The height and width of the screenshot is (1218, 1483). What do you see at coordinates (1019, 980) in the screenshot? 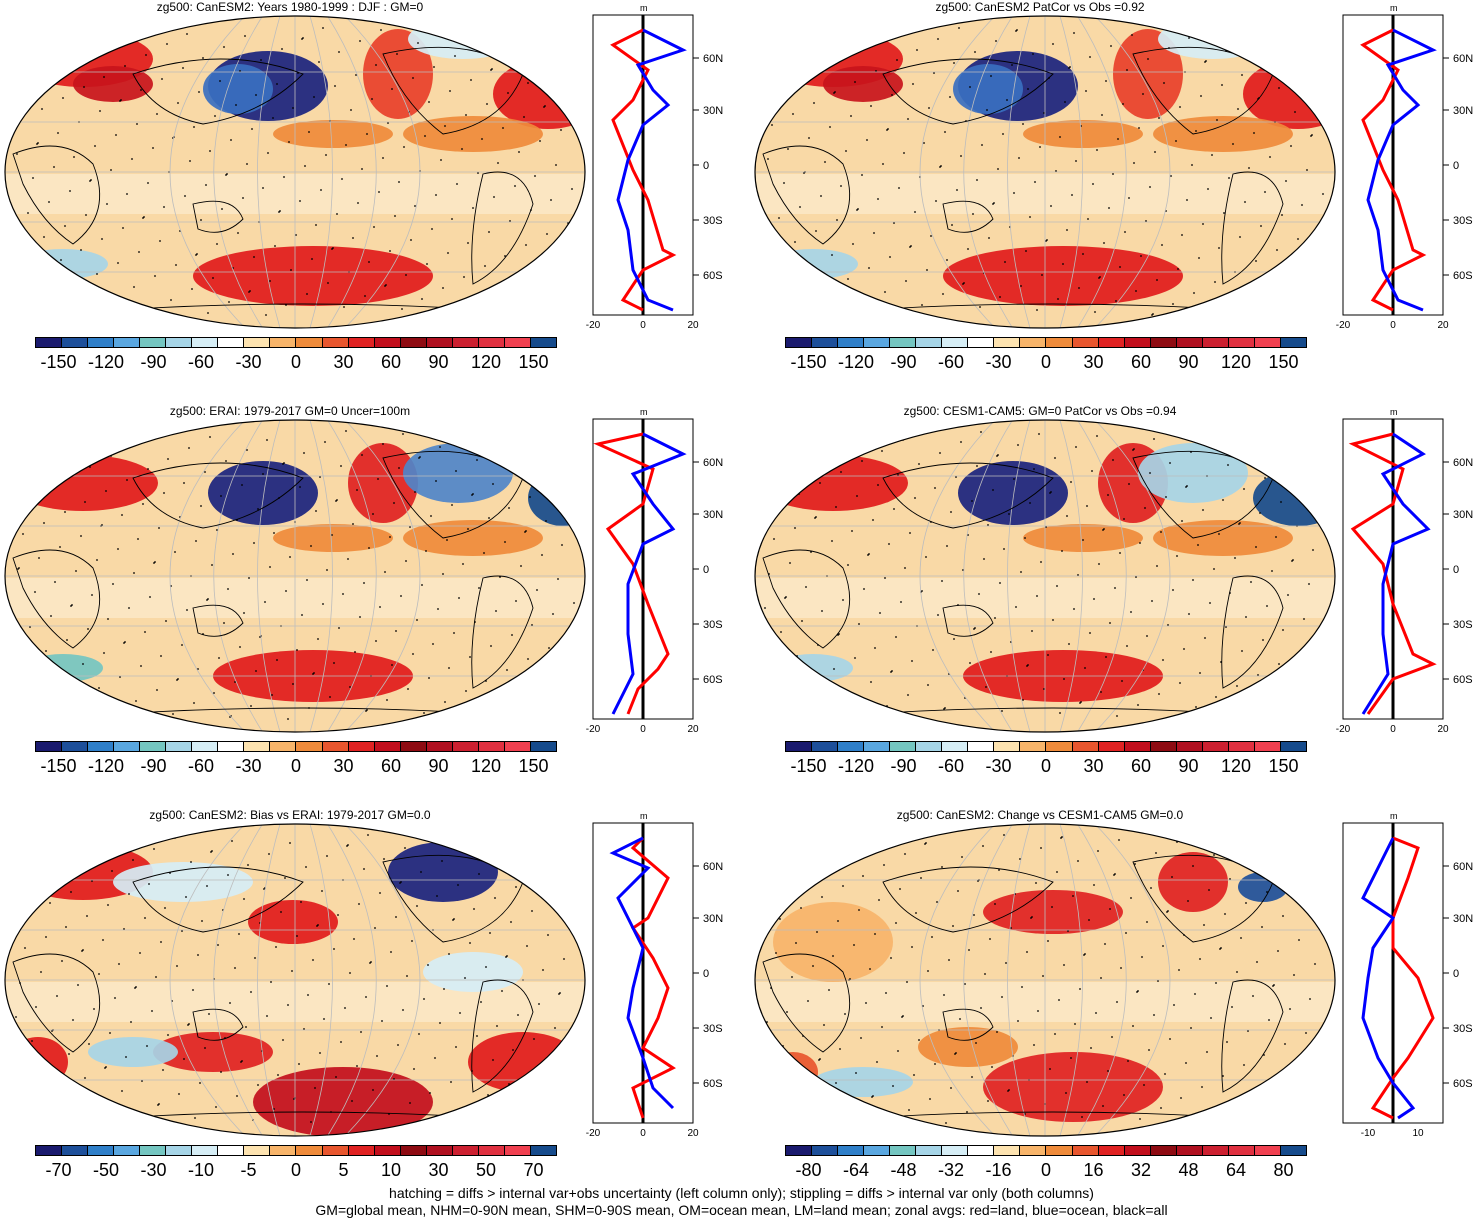
I see `longitude-line` at bounding box center [1019, 980].